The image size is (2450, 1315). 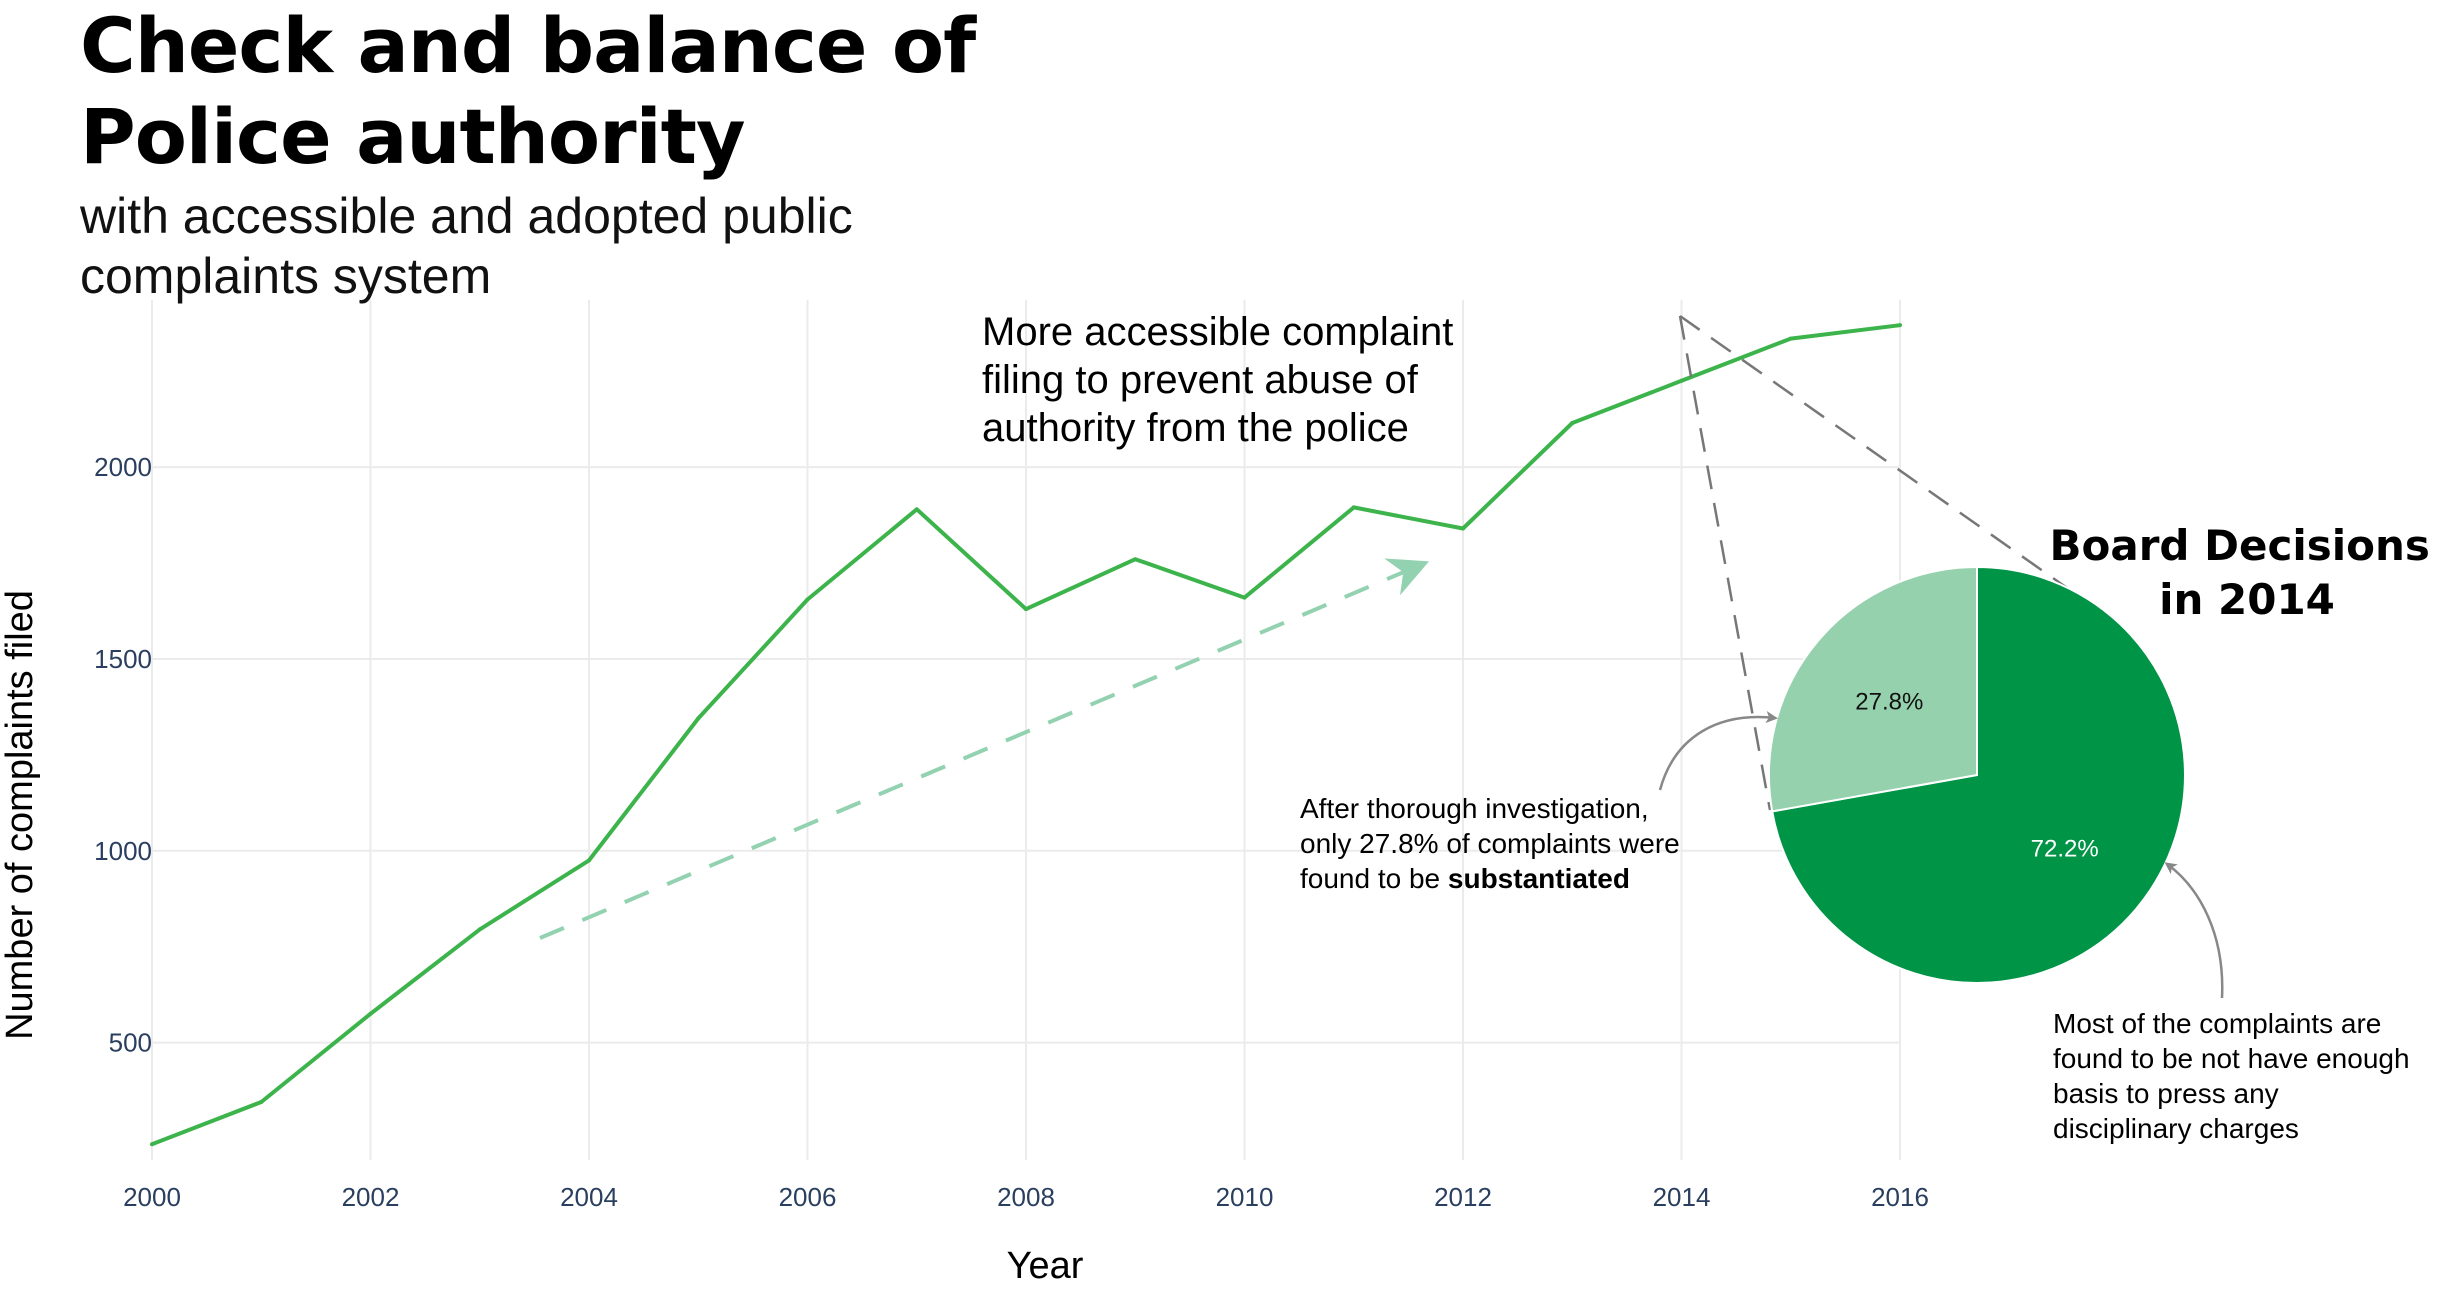 I want to click on x-tick-label: 2008, so click(x=1026, y=1197).